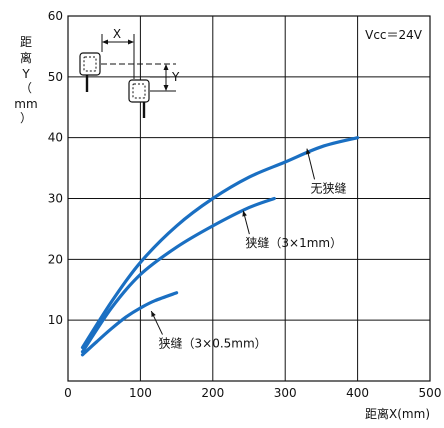 This screenshot has width=444, height=428. Describe the element at coordinates (394, 35) in the screenshot. I see `supply-voltage-annotation: Vcc＝24V` at that location.